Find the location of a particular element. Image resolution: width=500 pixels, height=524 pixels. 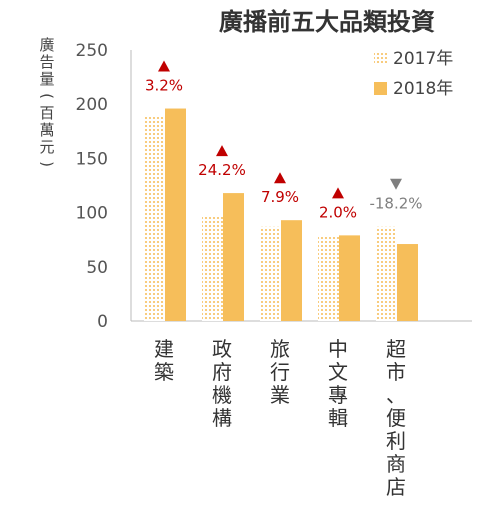

legend-label: 2018年 is located at coordinates (423, 89).